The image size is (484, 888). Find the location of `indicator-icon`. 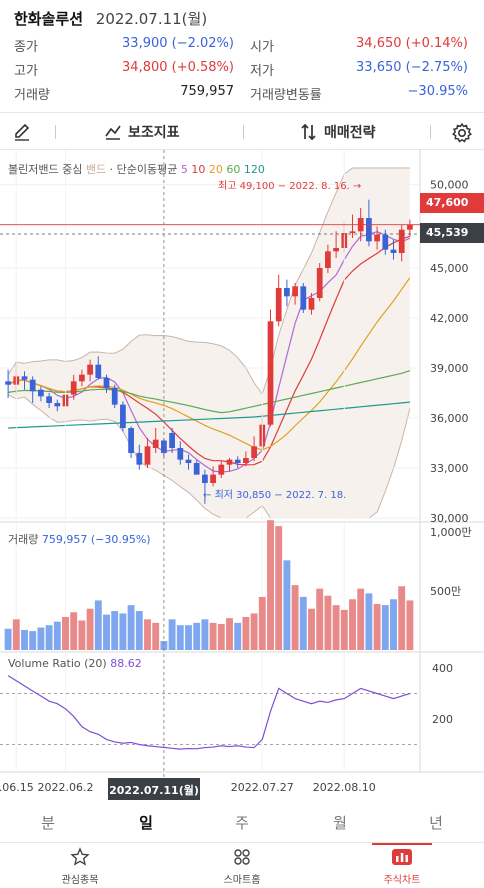

indicator-icon is located at coordinates (113, 132).